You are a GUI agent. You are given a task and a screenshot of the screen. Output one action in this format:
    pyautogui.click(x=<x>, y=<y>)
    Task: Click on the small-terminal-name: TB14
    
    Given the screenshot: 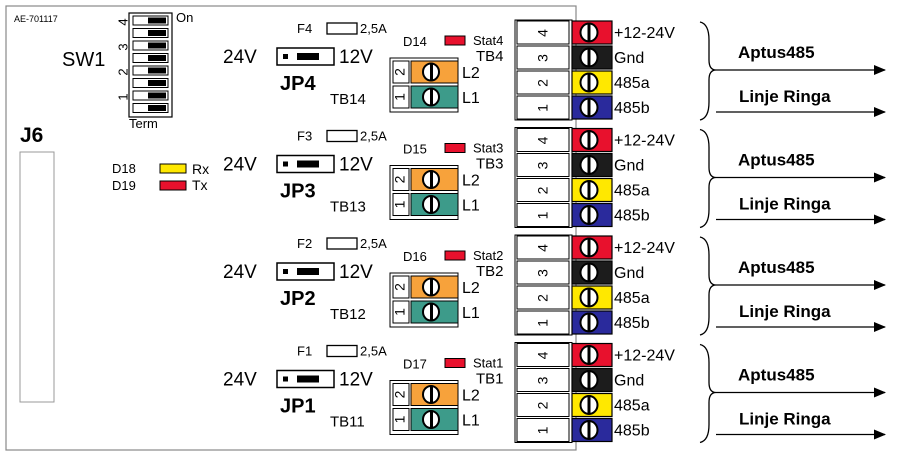 What is the action you would take?
    pyautogui.click(x=348, y=99)
    